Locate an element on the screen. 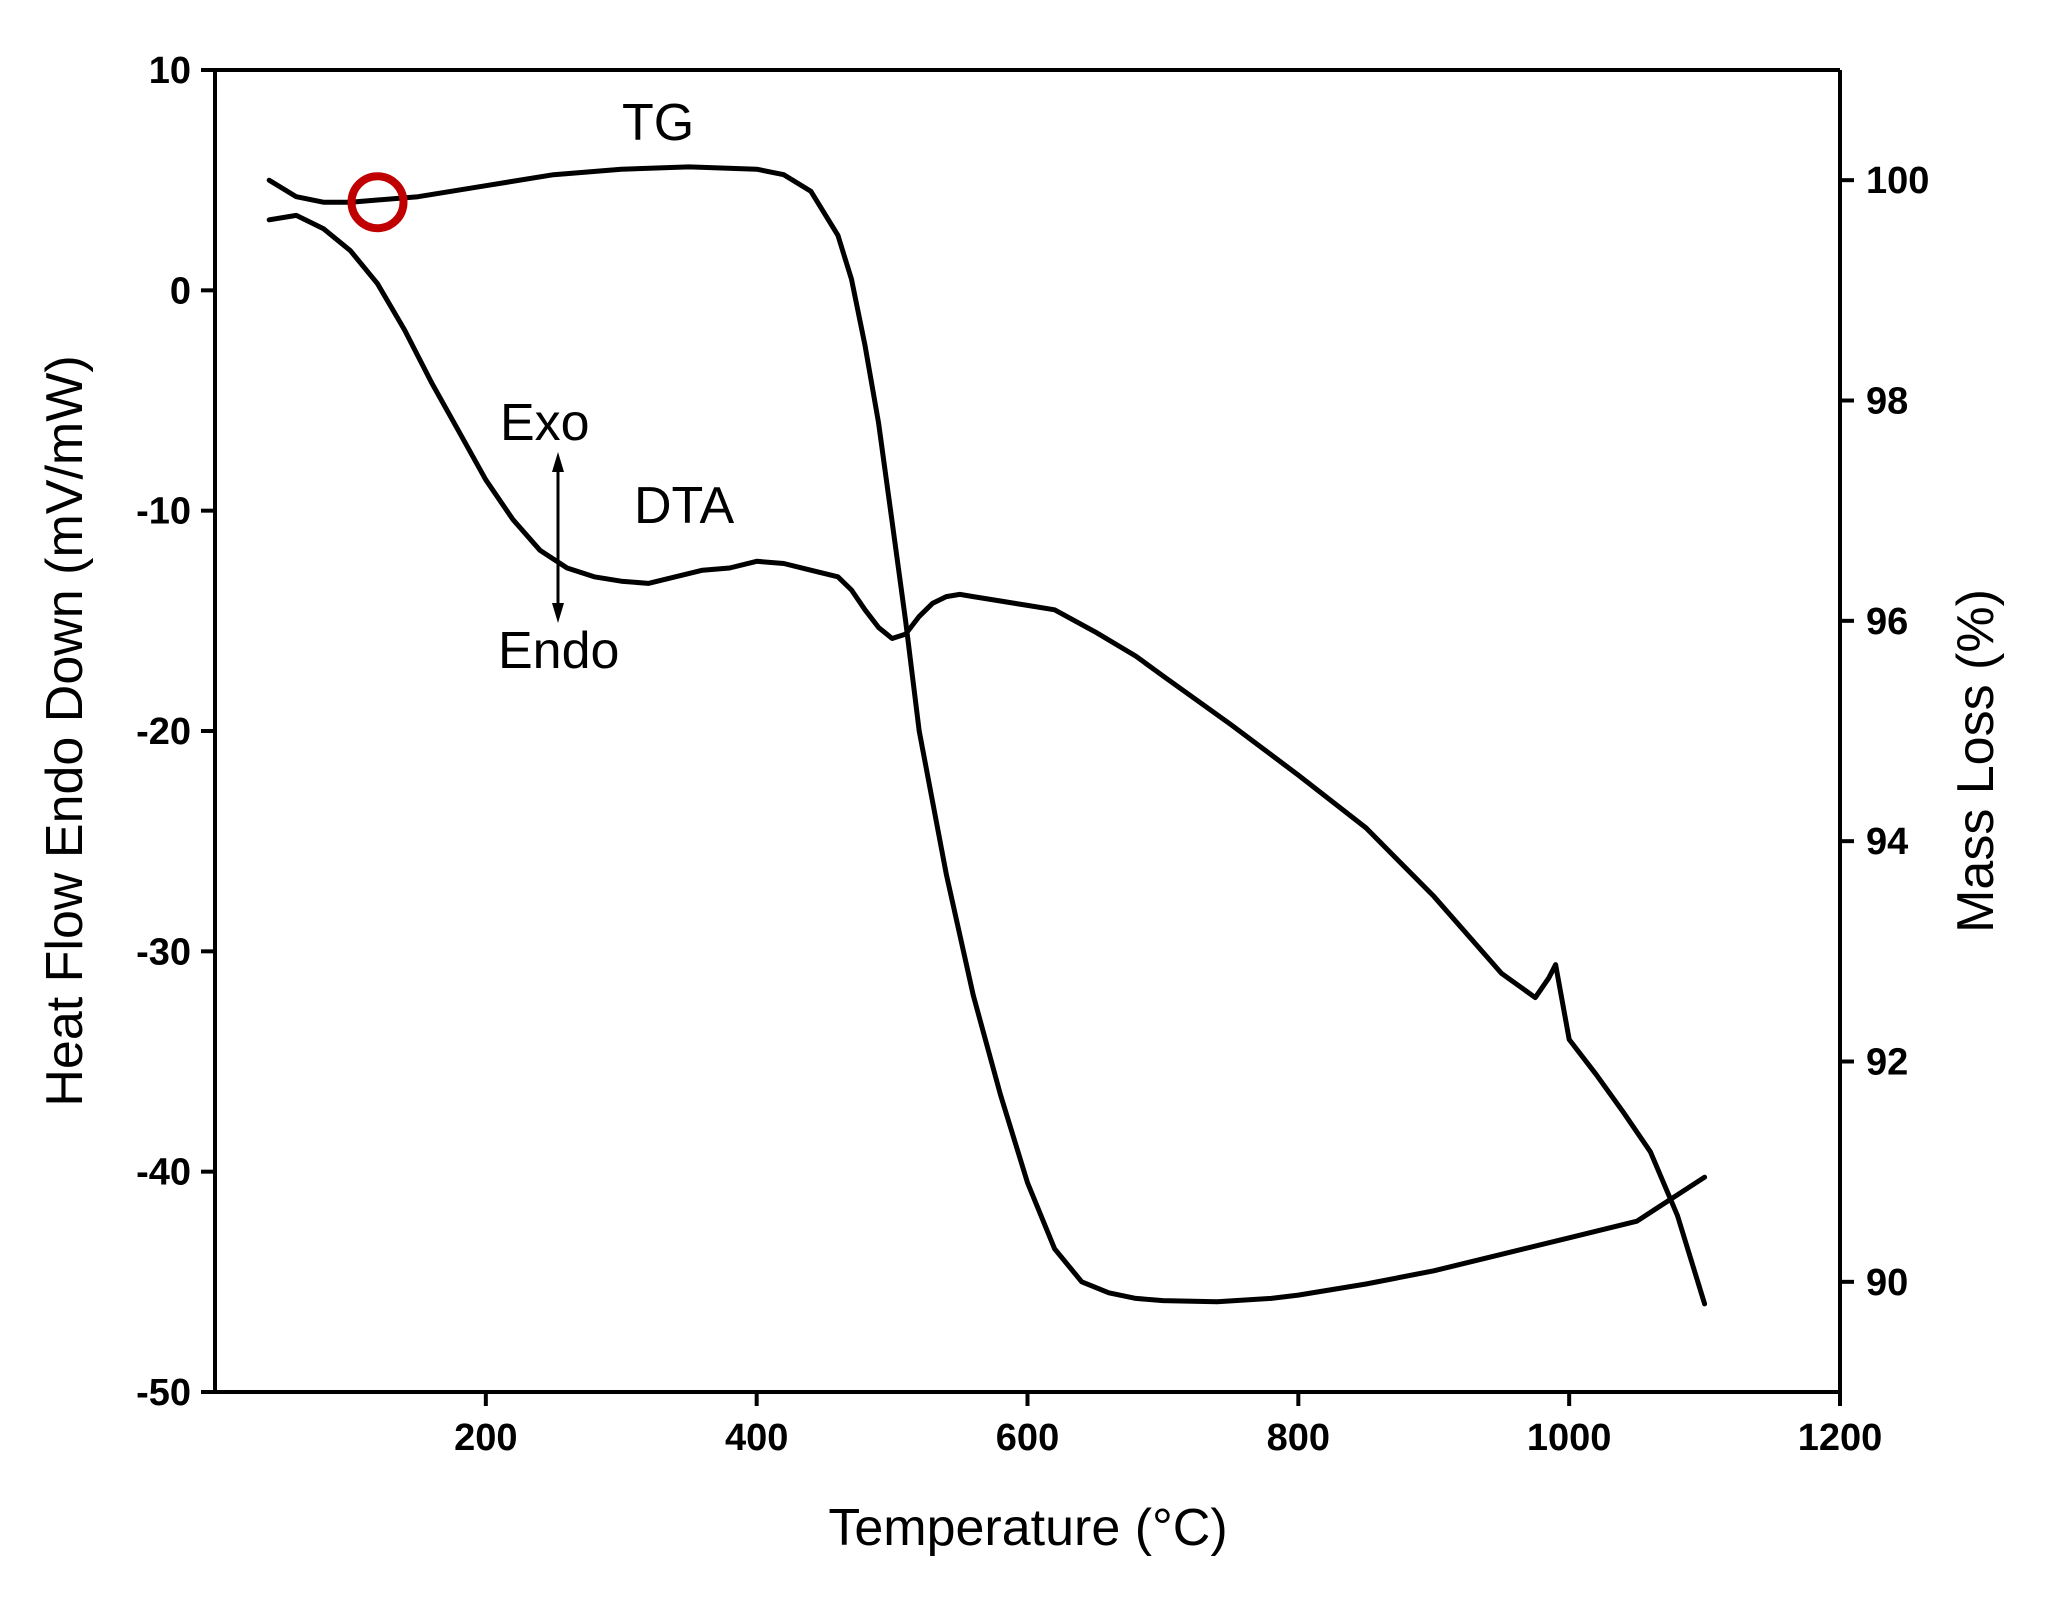 This screenshot has width=2047, height=1606. right-tick-label: 96 is located at coordinates (1887, 622).